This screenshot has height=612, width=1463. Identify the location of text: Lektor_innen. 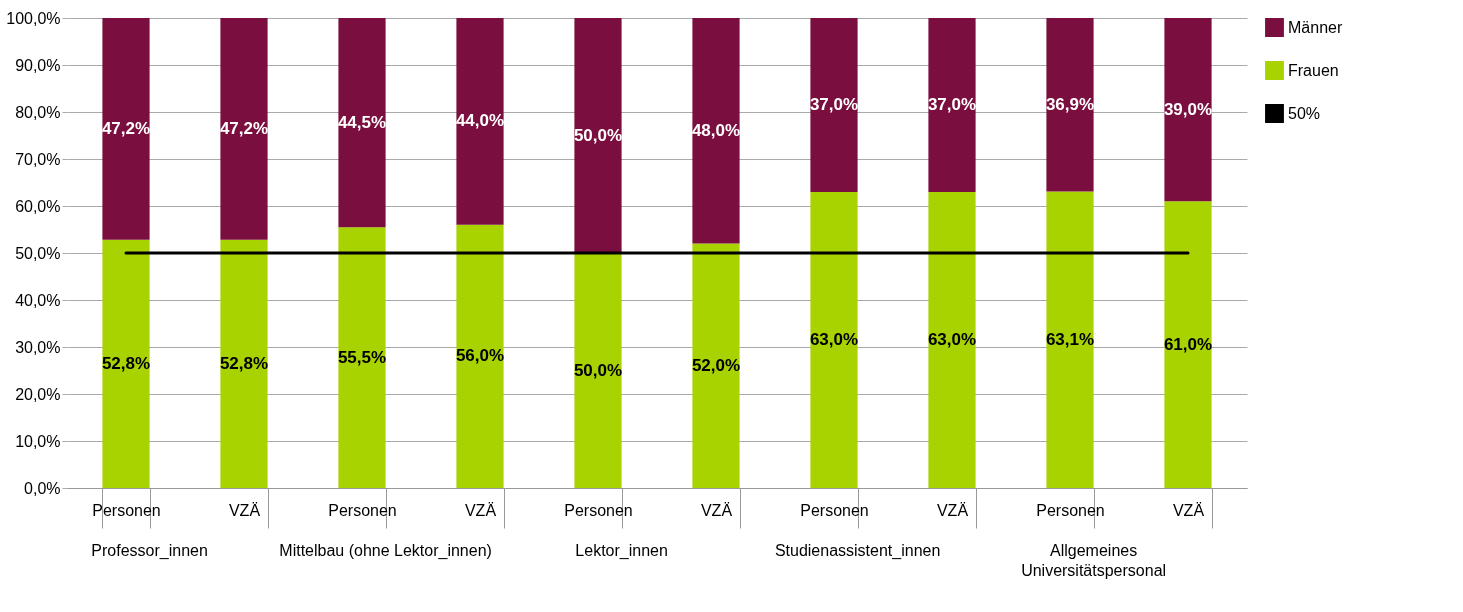
(621, 551).